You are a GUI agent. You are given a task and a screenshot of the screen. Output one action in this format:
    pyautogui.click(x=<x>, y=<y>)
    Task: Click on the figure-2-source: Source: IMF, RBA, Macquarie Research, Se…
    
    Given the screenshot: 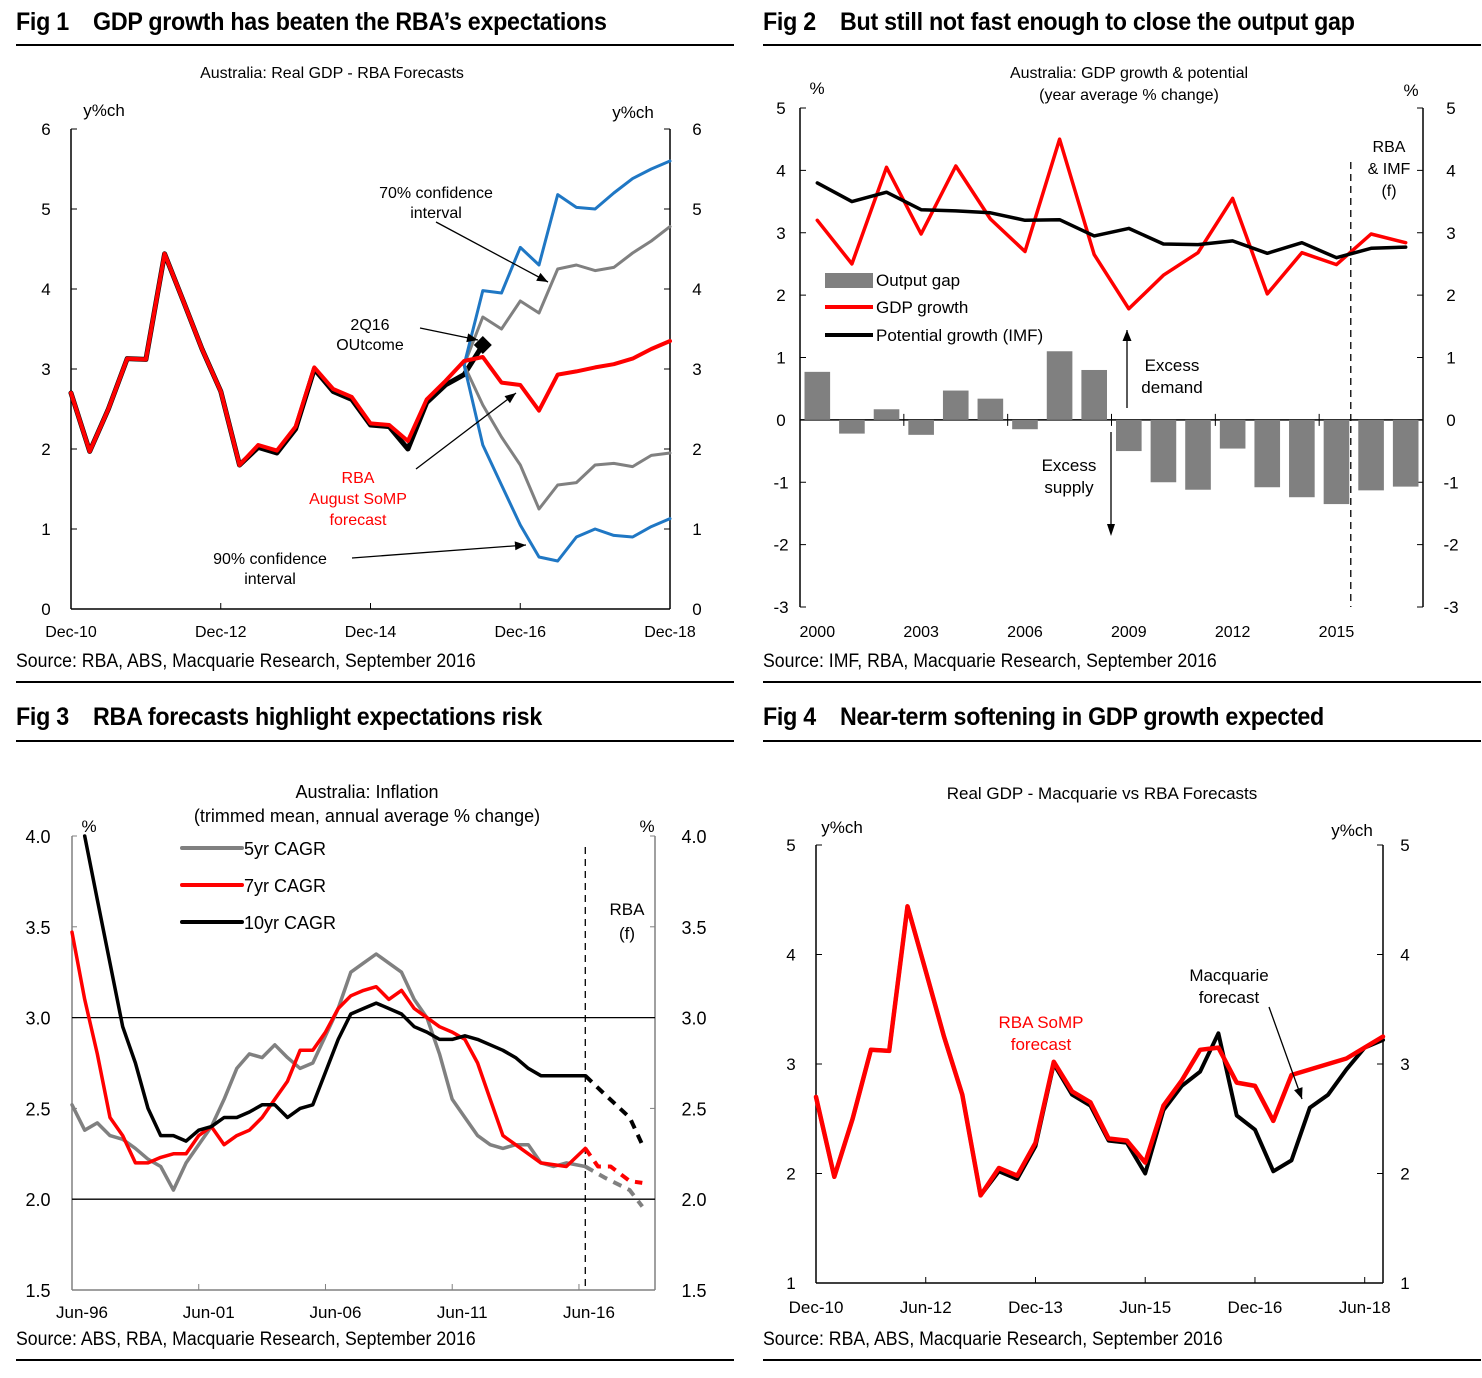 What is the action you would take?
    pyautogui.click(x=990, y=661)
    